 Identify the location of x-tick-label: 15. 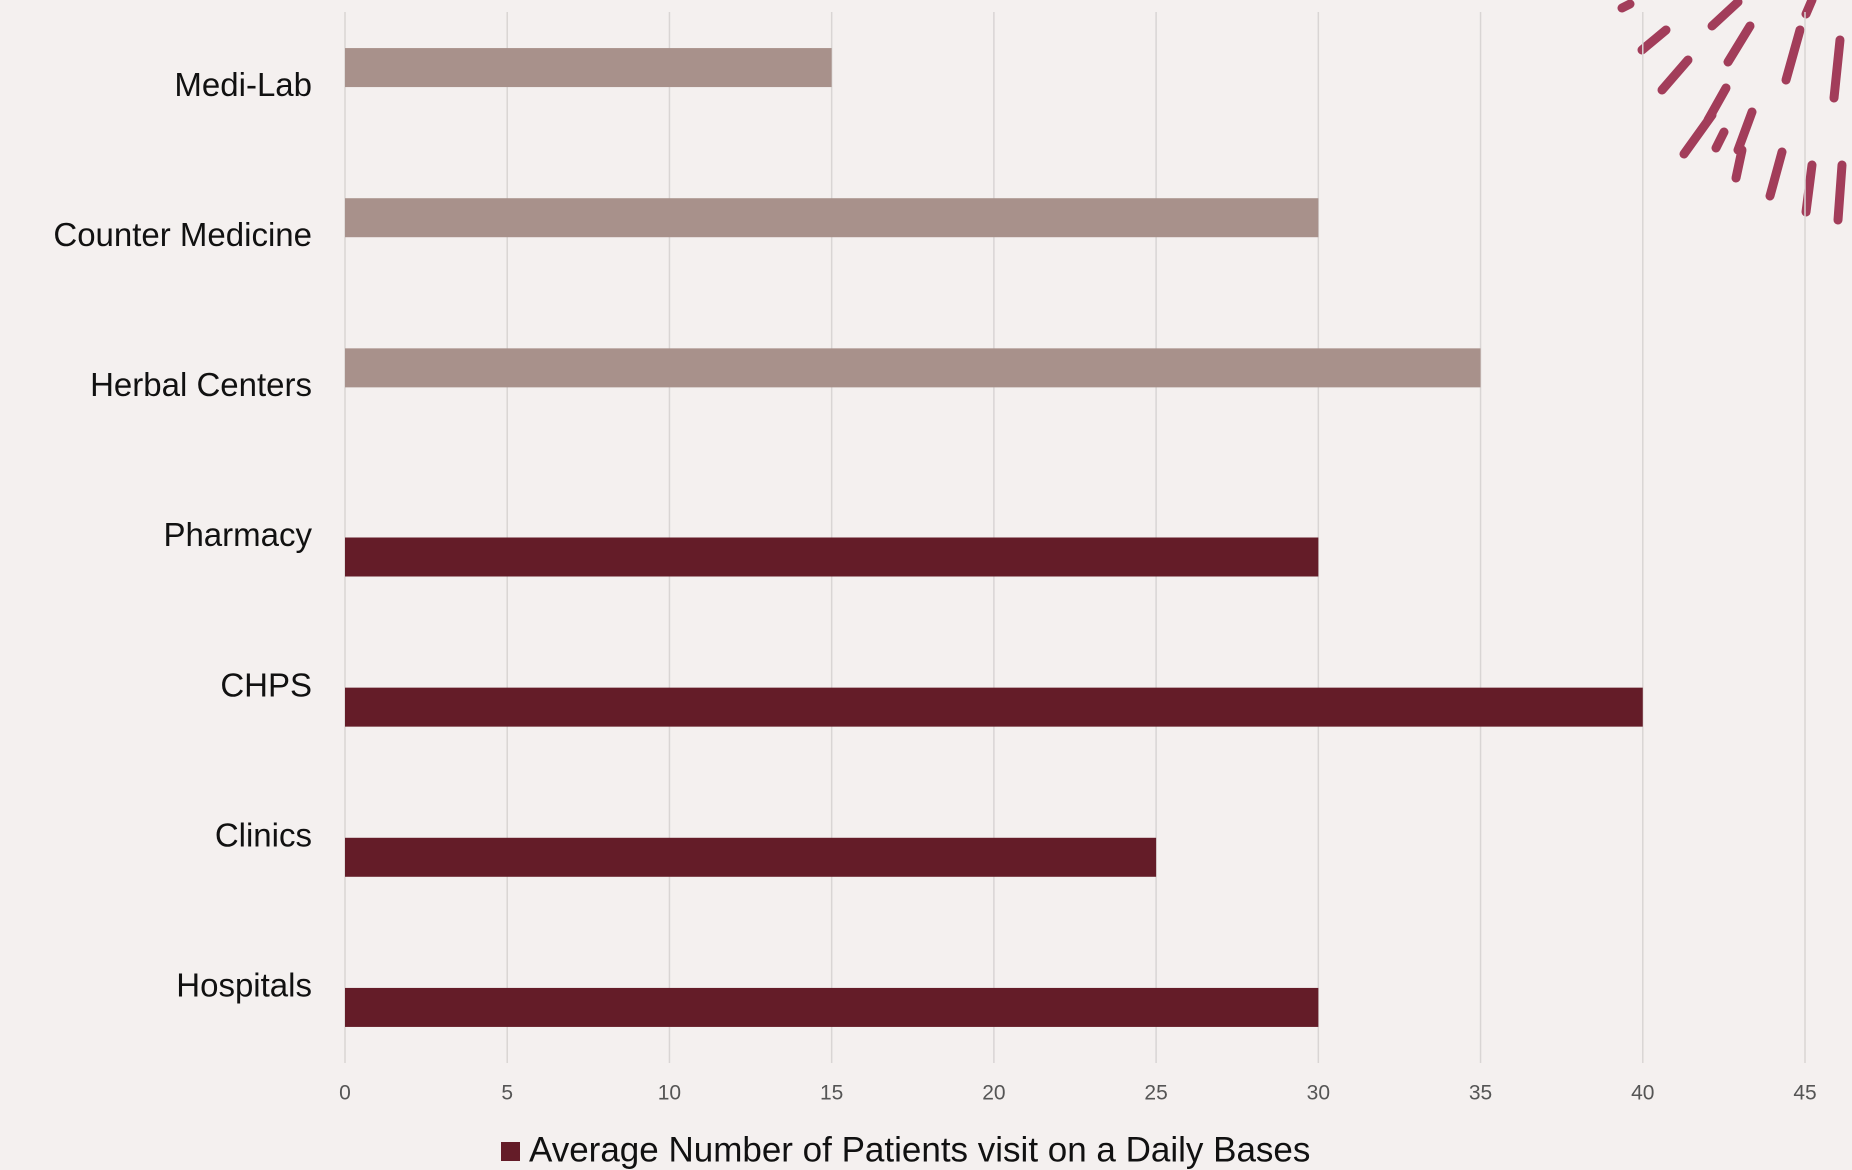
(831, 1093).